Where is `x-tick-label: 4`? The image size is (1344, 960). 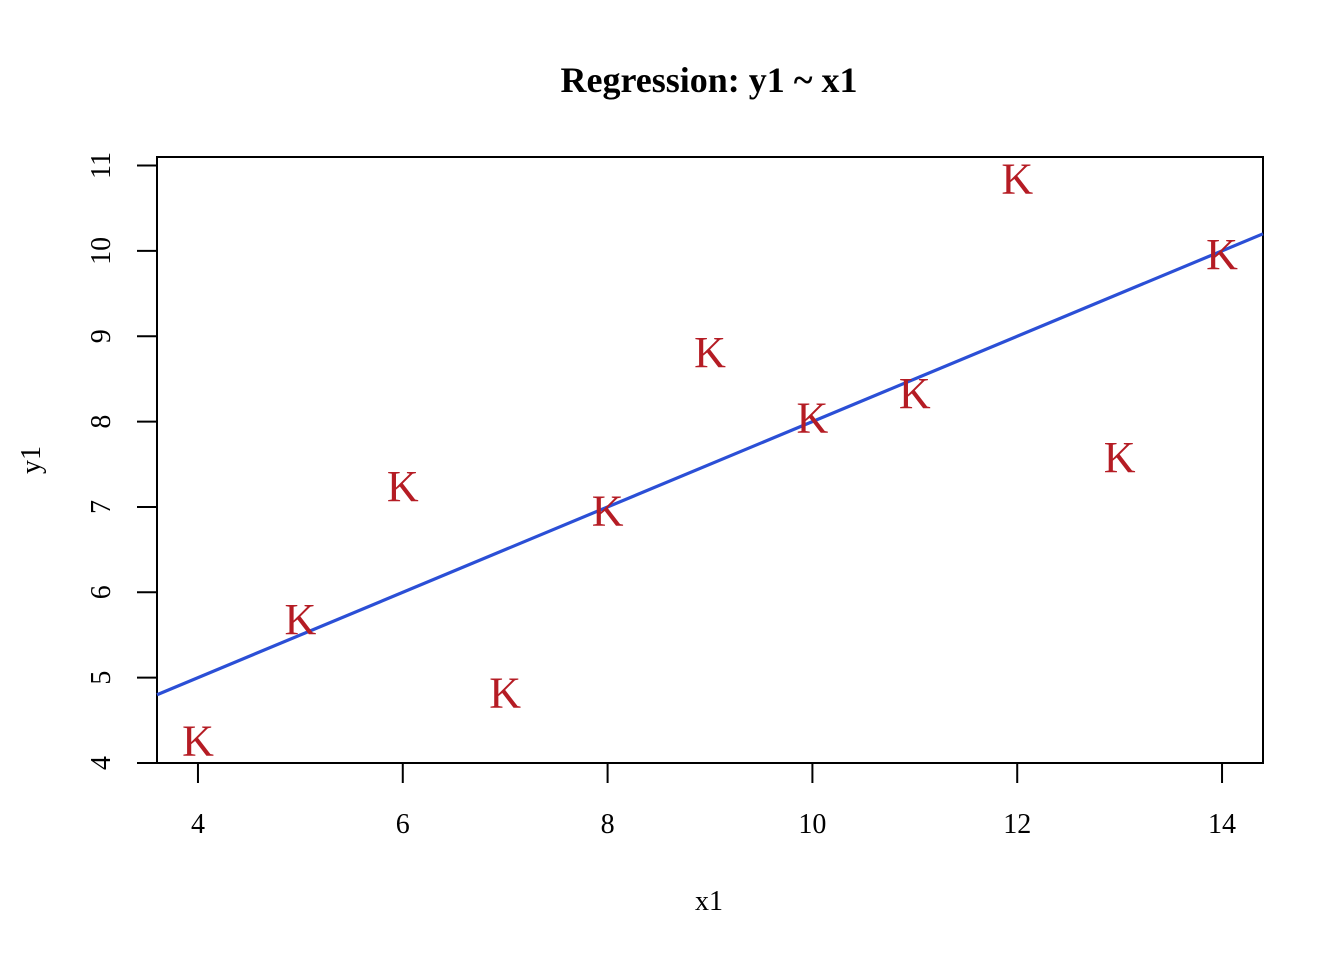
x-tick-label: 4 is located at coordinates (198, 824).